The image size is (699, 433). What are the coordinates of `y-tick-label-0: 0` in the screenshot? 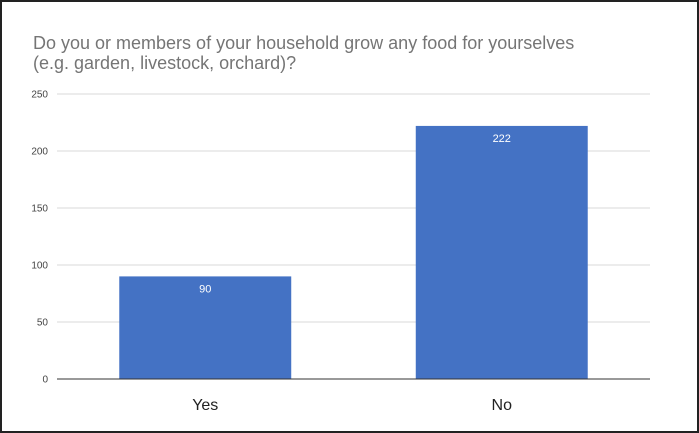 It's located at (45, 380).